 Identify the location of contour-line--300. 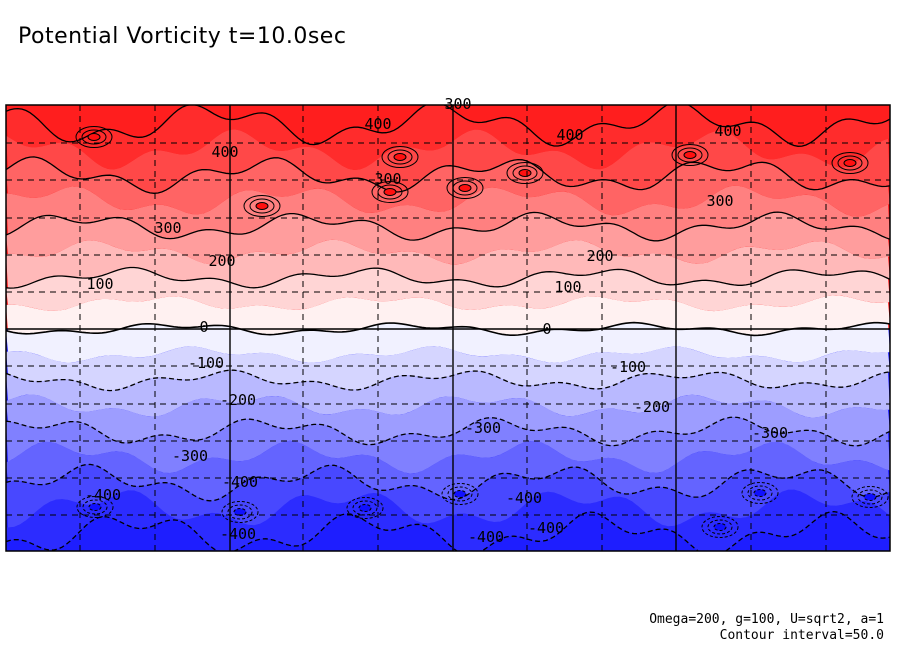
(448, 482).